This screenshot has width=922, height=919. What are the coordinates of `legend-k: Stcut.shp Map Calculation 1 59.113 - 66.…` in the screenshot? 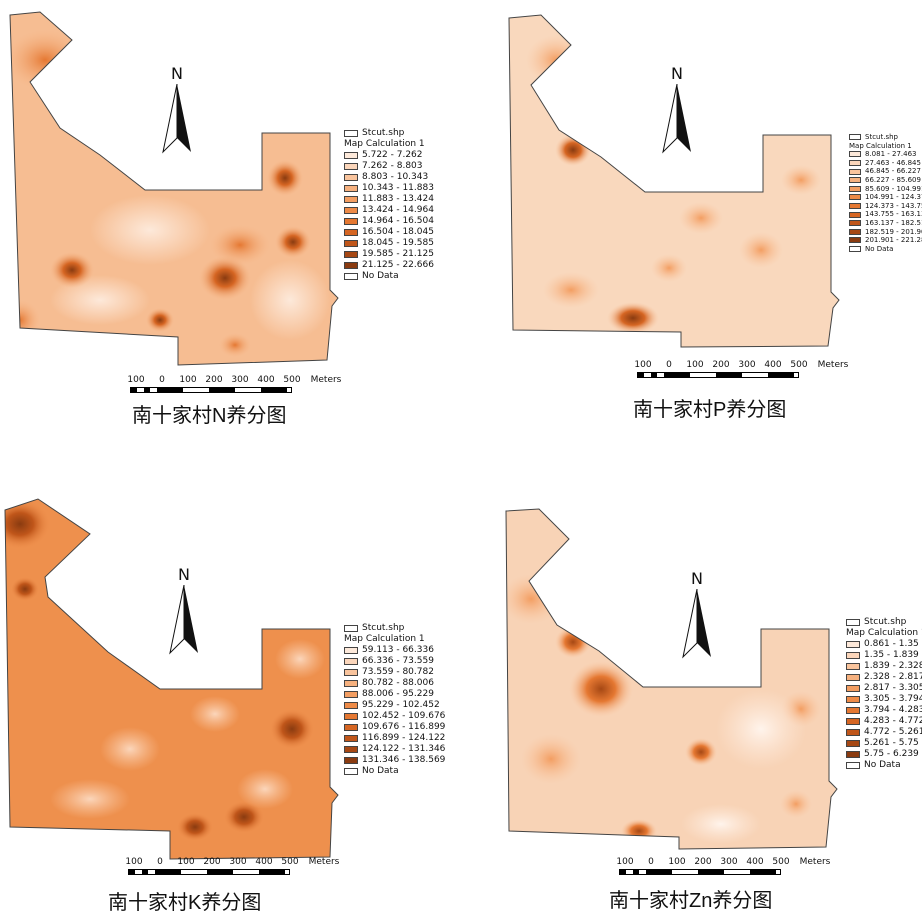 It's located at (394, 700).